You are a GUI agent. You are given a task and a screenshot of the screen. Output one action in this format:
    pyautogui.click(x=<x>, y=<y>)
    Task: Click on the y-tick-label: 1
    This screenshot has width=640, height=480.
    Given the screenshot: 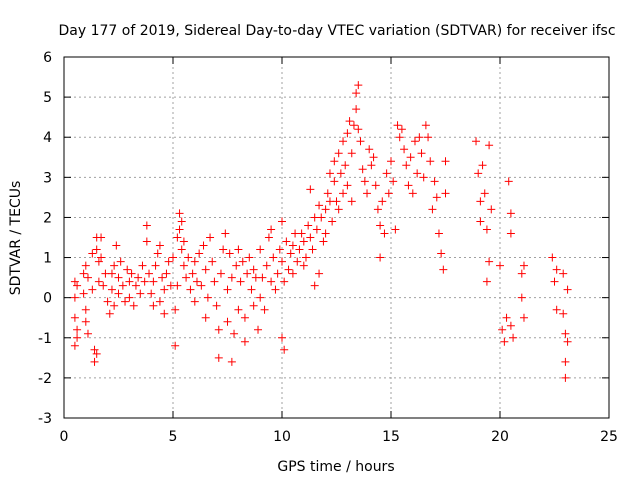 What is the action you would take?
    pyautogui.click(x=47, y=259)
    